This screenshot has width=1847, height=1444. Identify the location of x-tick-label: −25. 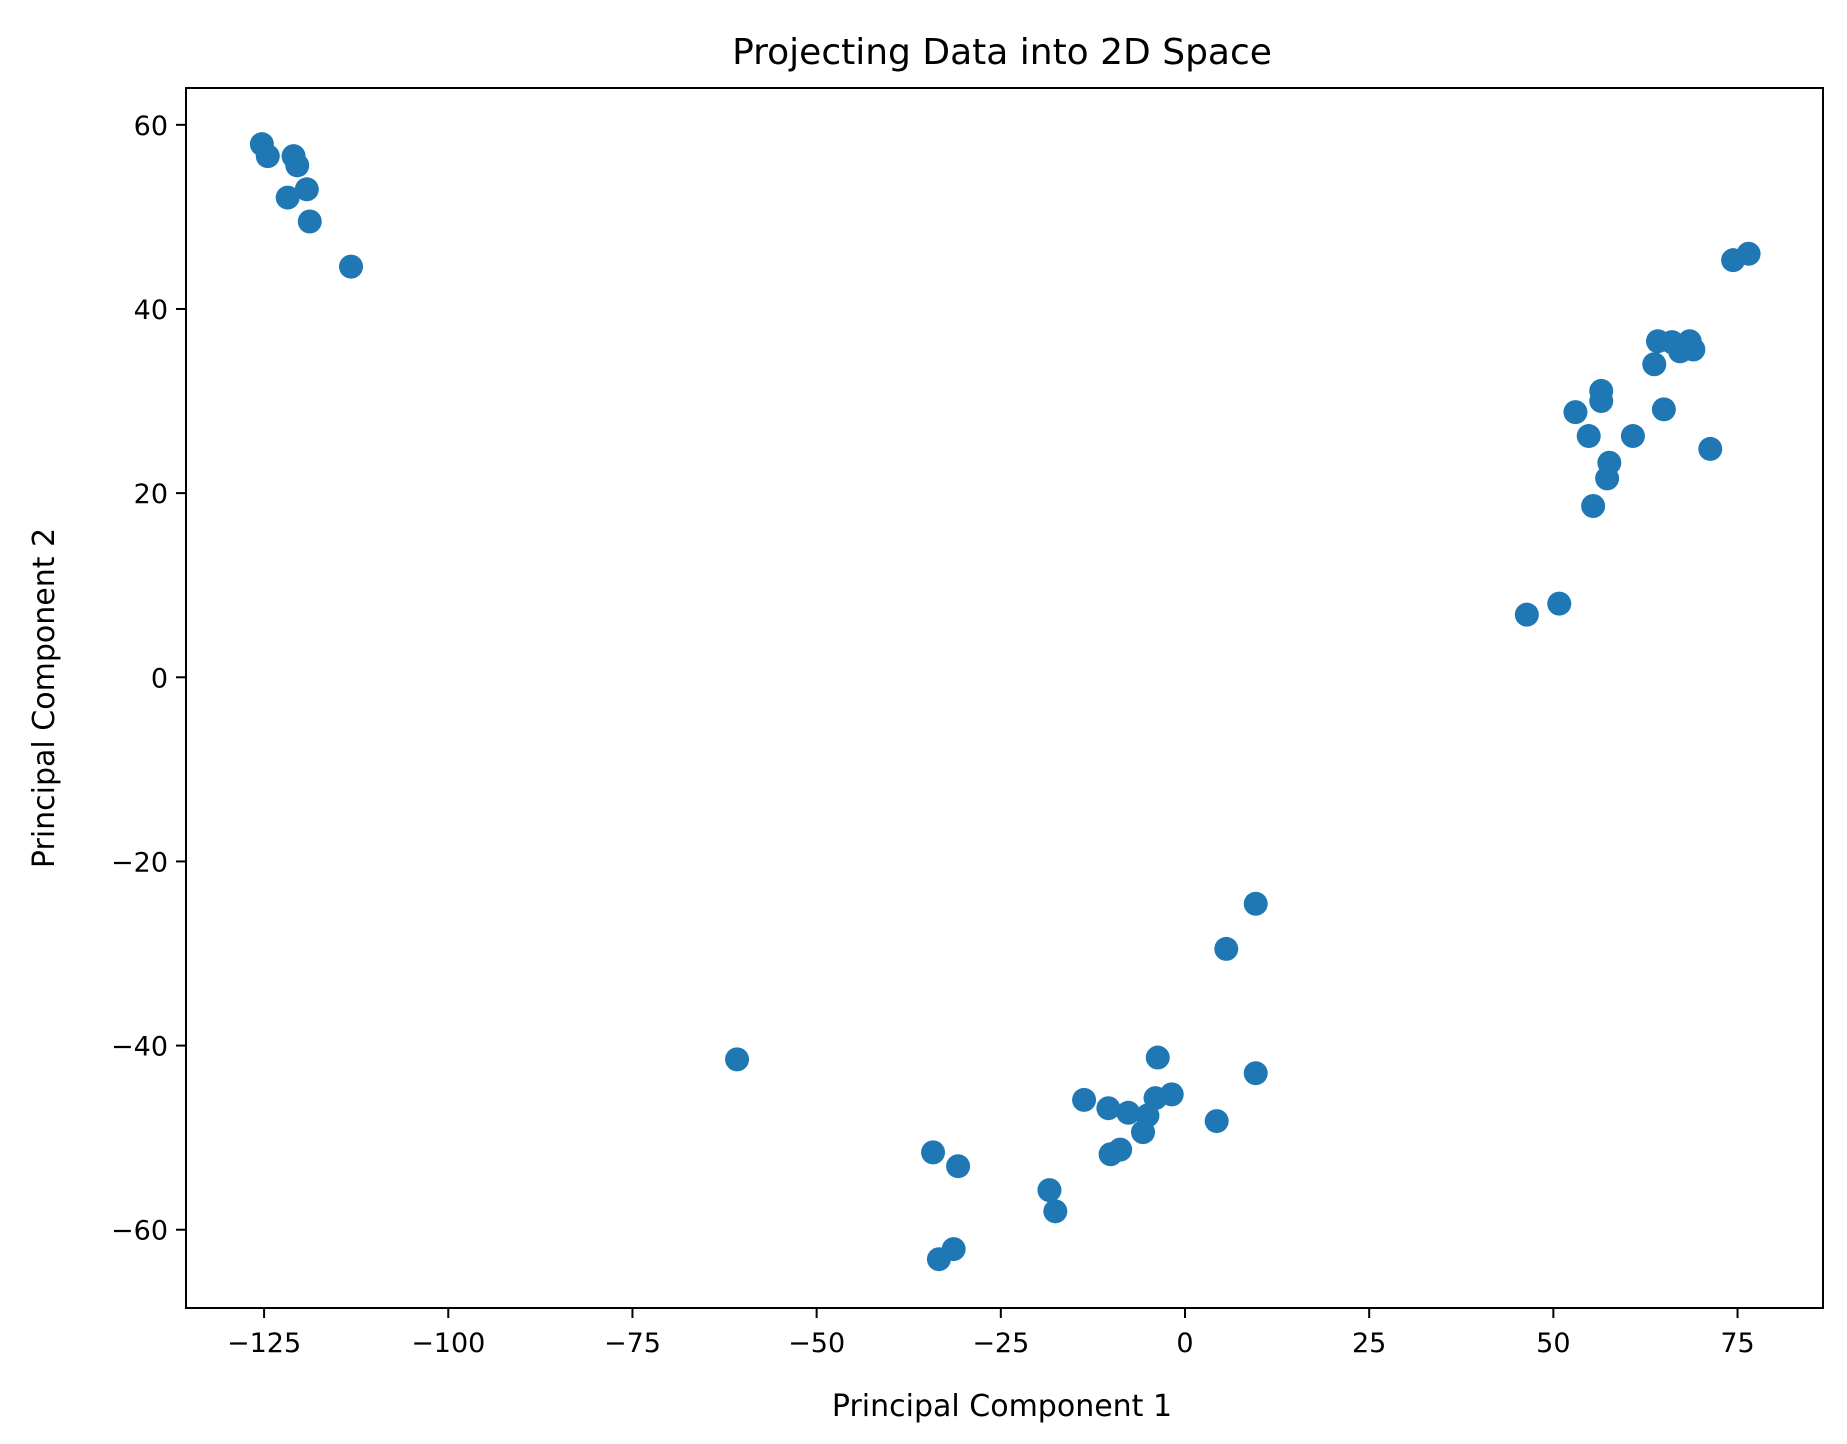
(1000, 1343).